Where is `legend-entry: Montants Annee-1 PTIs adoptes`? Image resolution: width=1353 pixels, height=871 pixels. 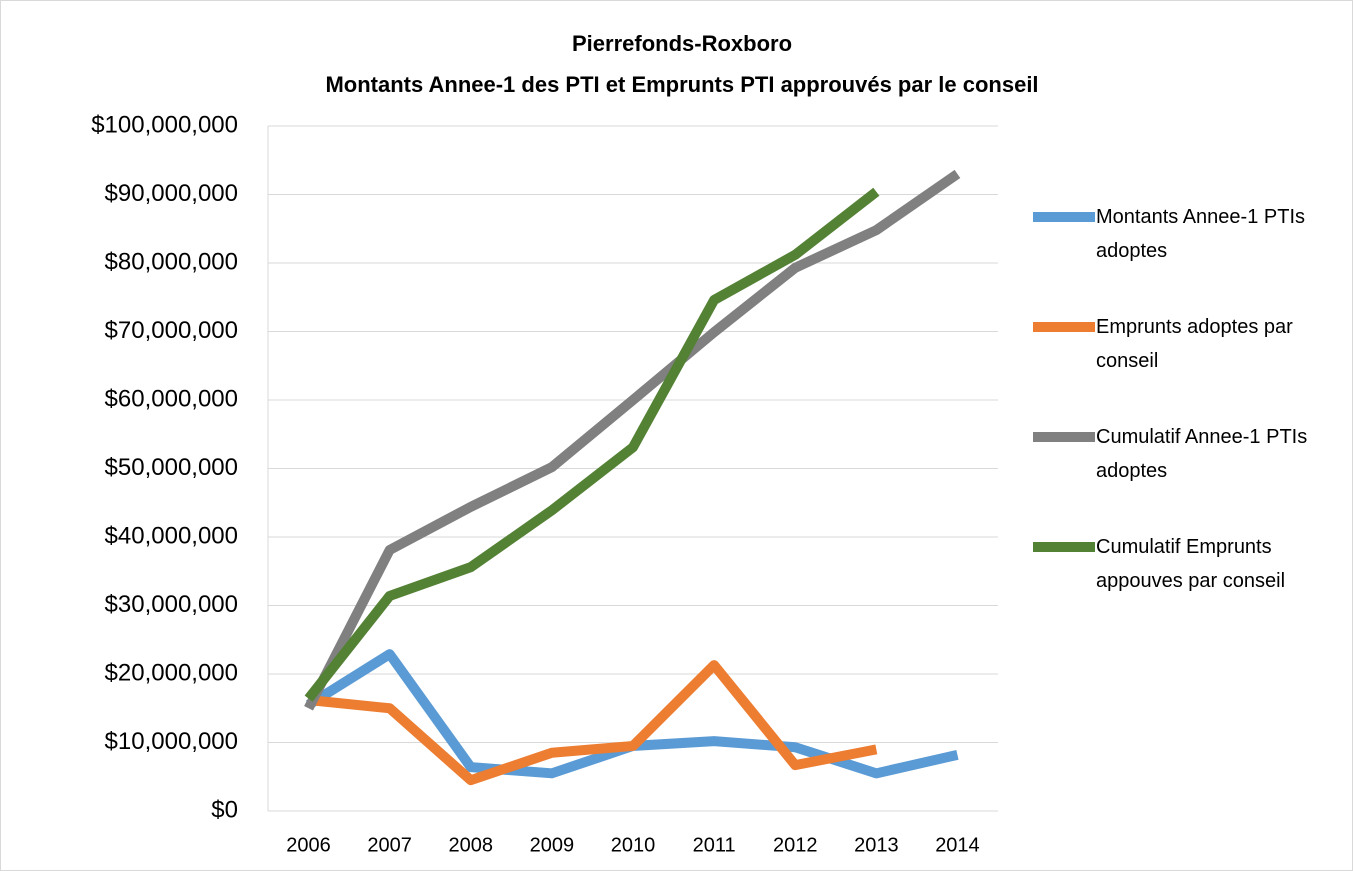
legend-entry: Montants Annee-1 PTIs adoptes is located at coordinates (1201, 234).